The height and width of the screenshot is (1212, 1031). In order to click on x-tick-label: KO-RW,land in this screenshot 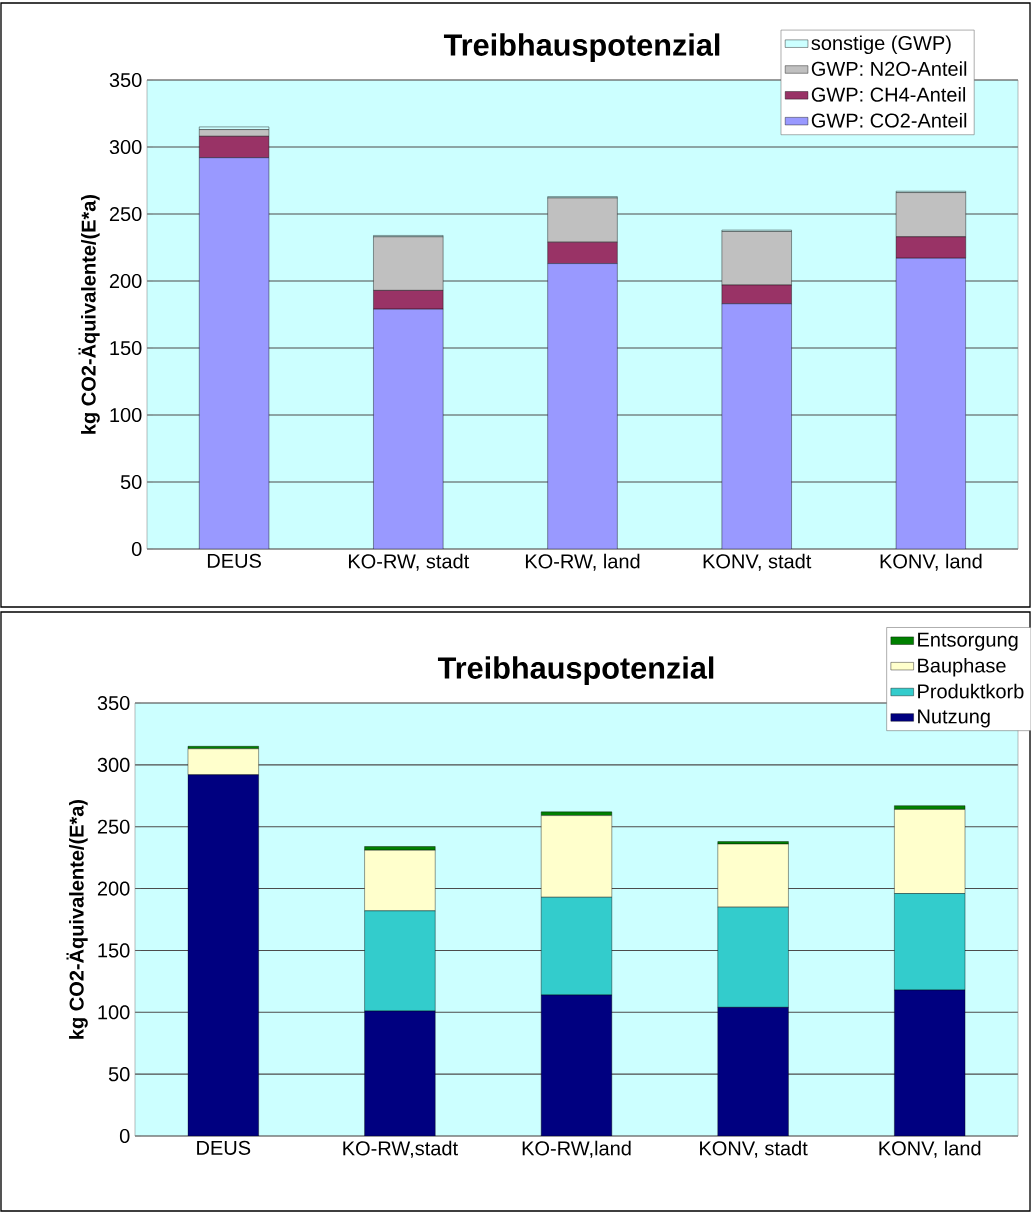, I will do `click(576, 1149)`.